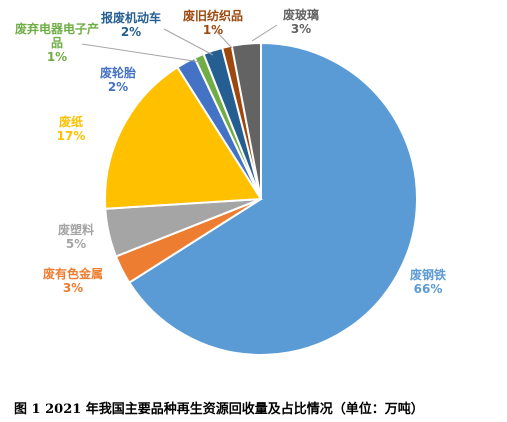 This screenshot has width=507, height=422. I want to click on slice-percent: 66%, so click(428, 289).